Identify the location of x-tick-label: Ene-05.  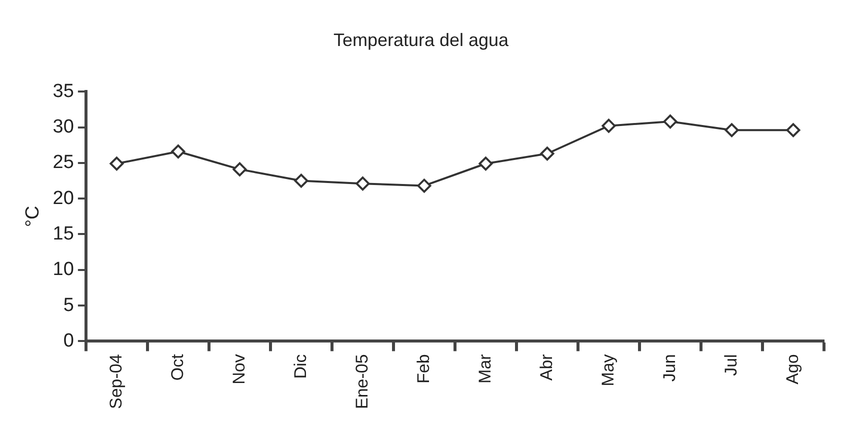
(362, 382).